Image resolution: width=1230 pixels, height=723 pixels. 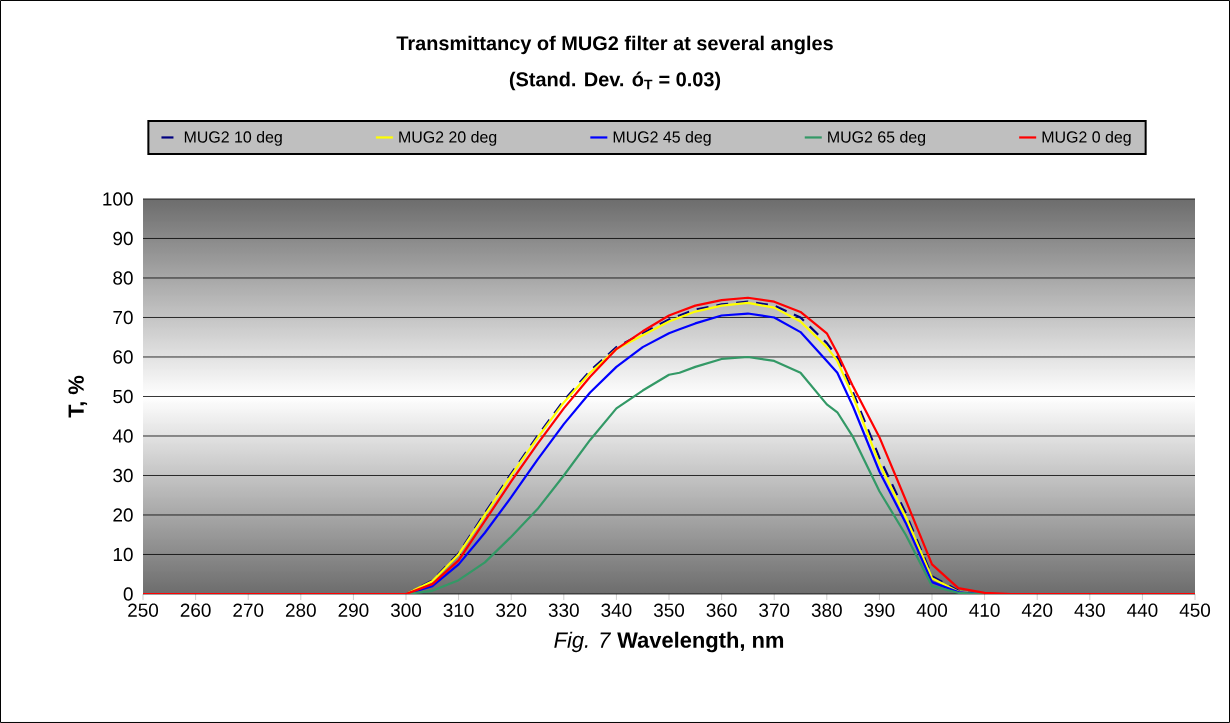 What do you see at coordinates (669, 610) in the screenshot?
I see `x-tick-label: 350` at bounding box center [669, 610].